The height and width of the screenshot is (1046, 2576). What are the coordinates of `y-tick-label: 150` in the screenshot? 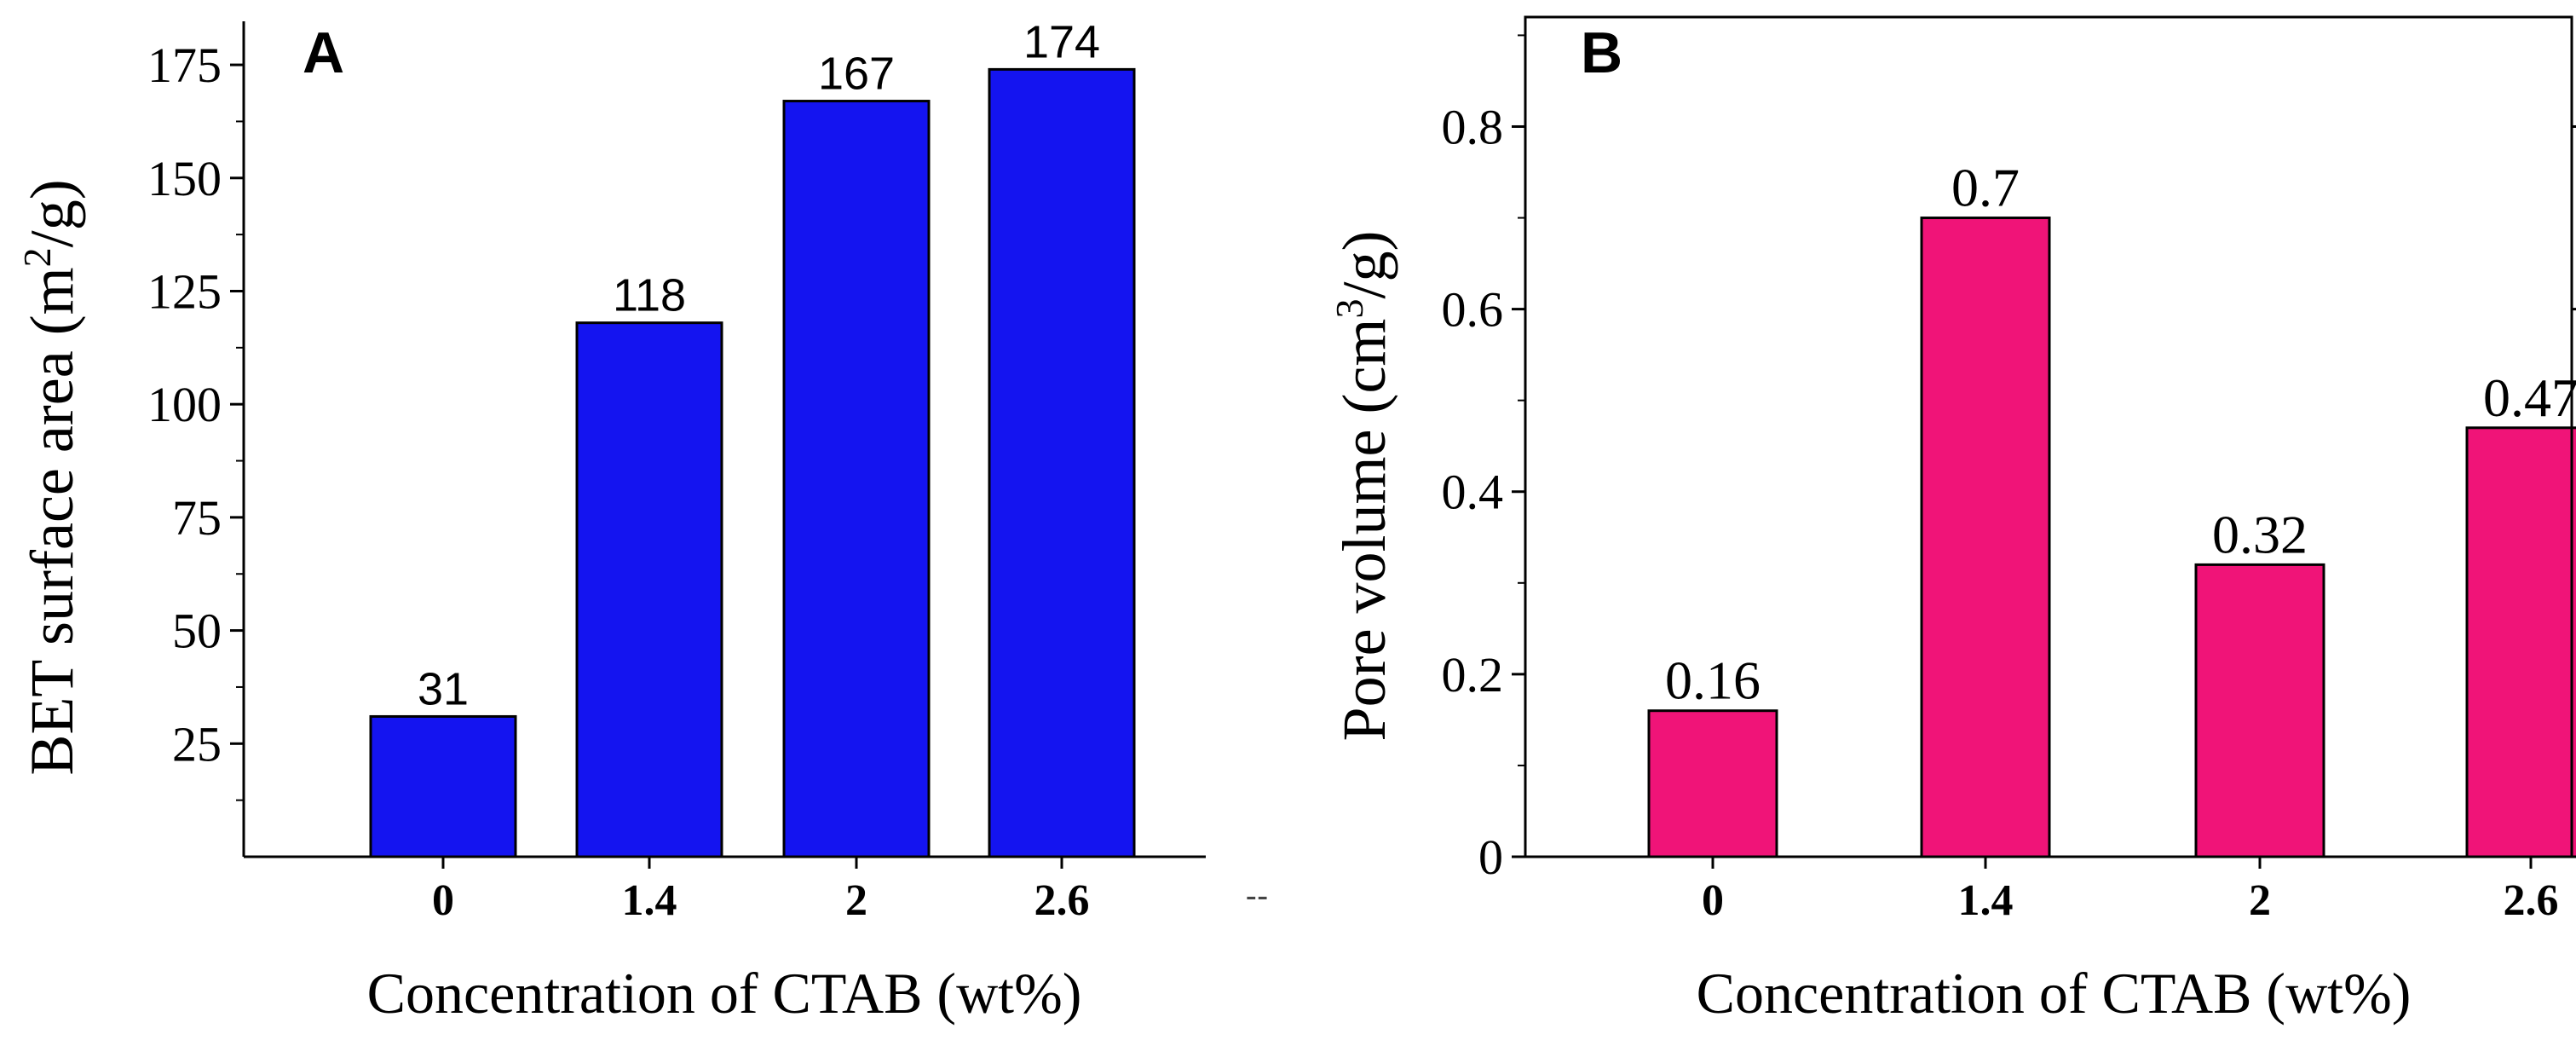 It's located at (184, 179).